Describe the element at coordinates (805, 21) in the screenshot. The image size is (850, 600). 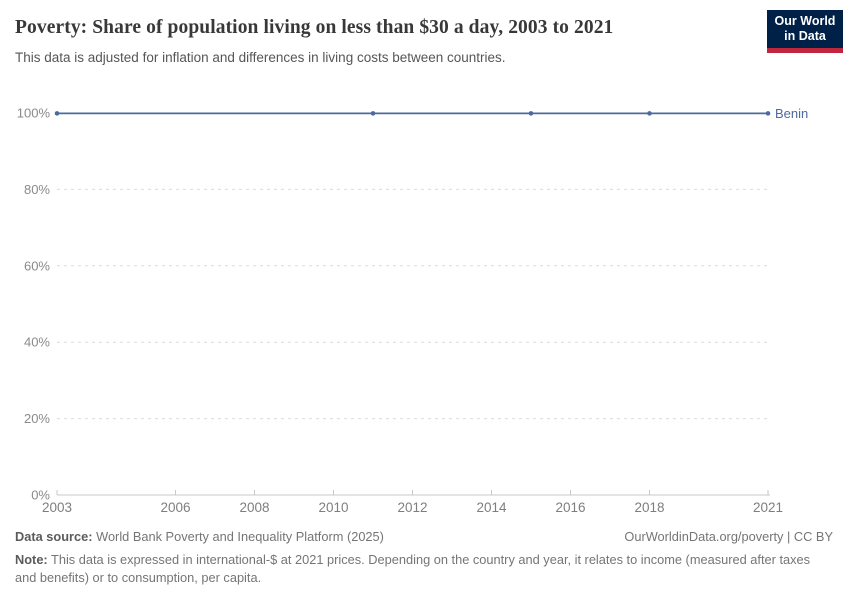
I see `owid-logo-line1: Our World` at that location.